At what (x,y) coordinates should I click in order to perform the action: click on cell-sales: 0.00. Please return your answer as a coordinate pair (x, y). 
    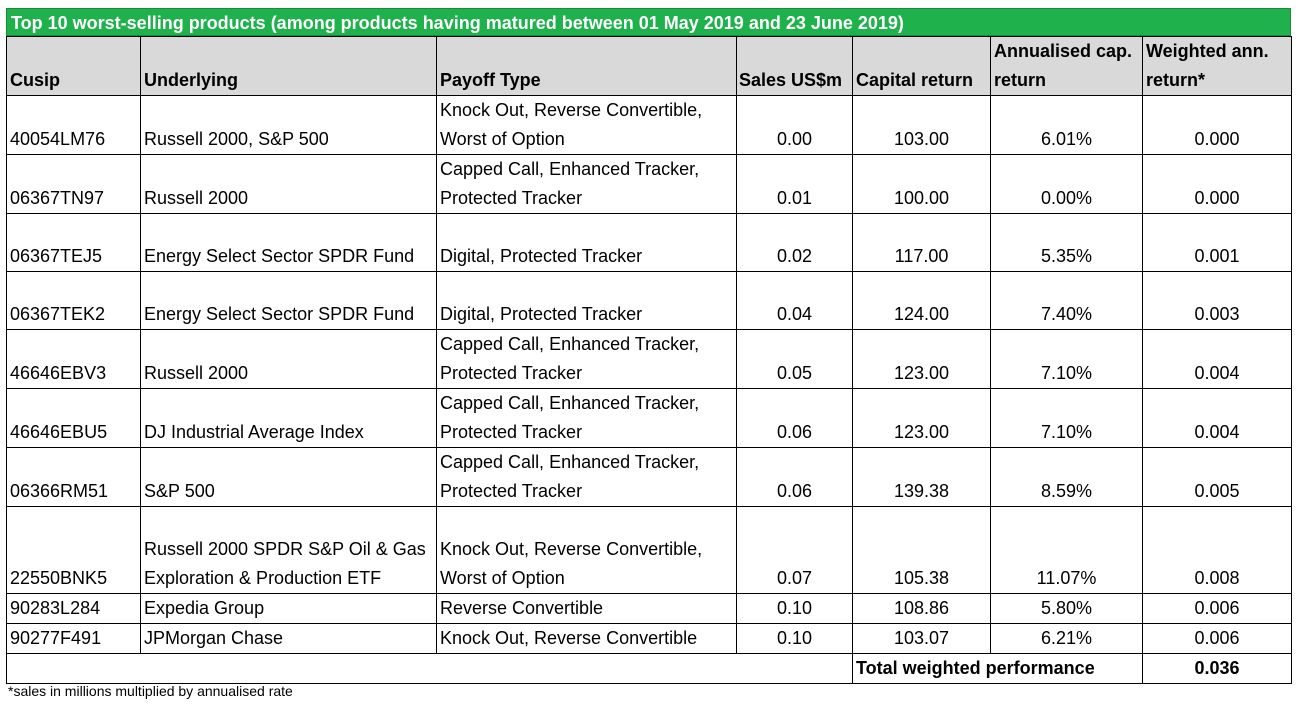
    Looking at the image, I should click on (794, 125).